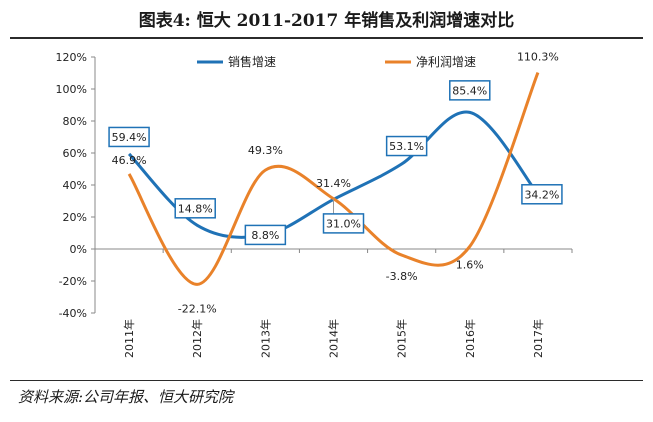 The height and width of the screenshot is (422, 653). Describe the element at coordinates (326, 380) in the screenshot. I see `source-divider` at that location.